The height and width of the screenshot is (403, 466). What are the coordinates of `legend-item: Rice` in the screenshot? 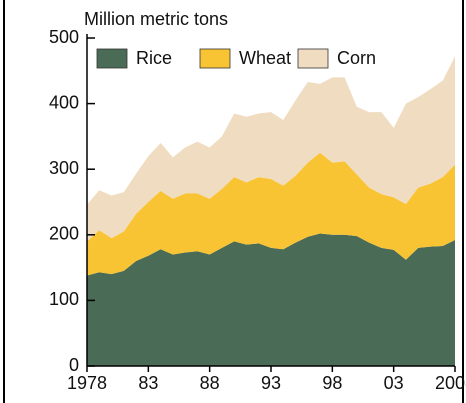 It's located at (134, 58).